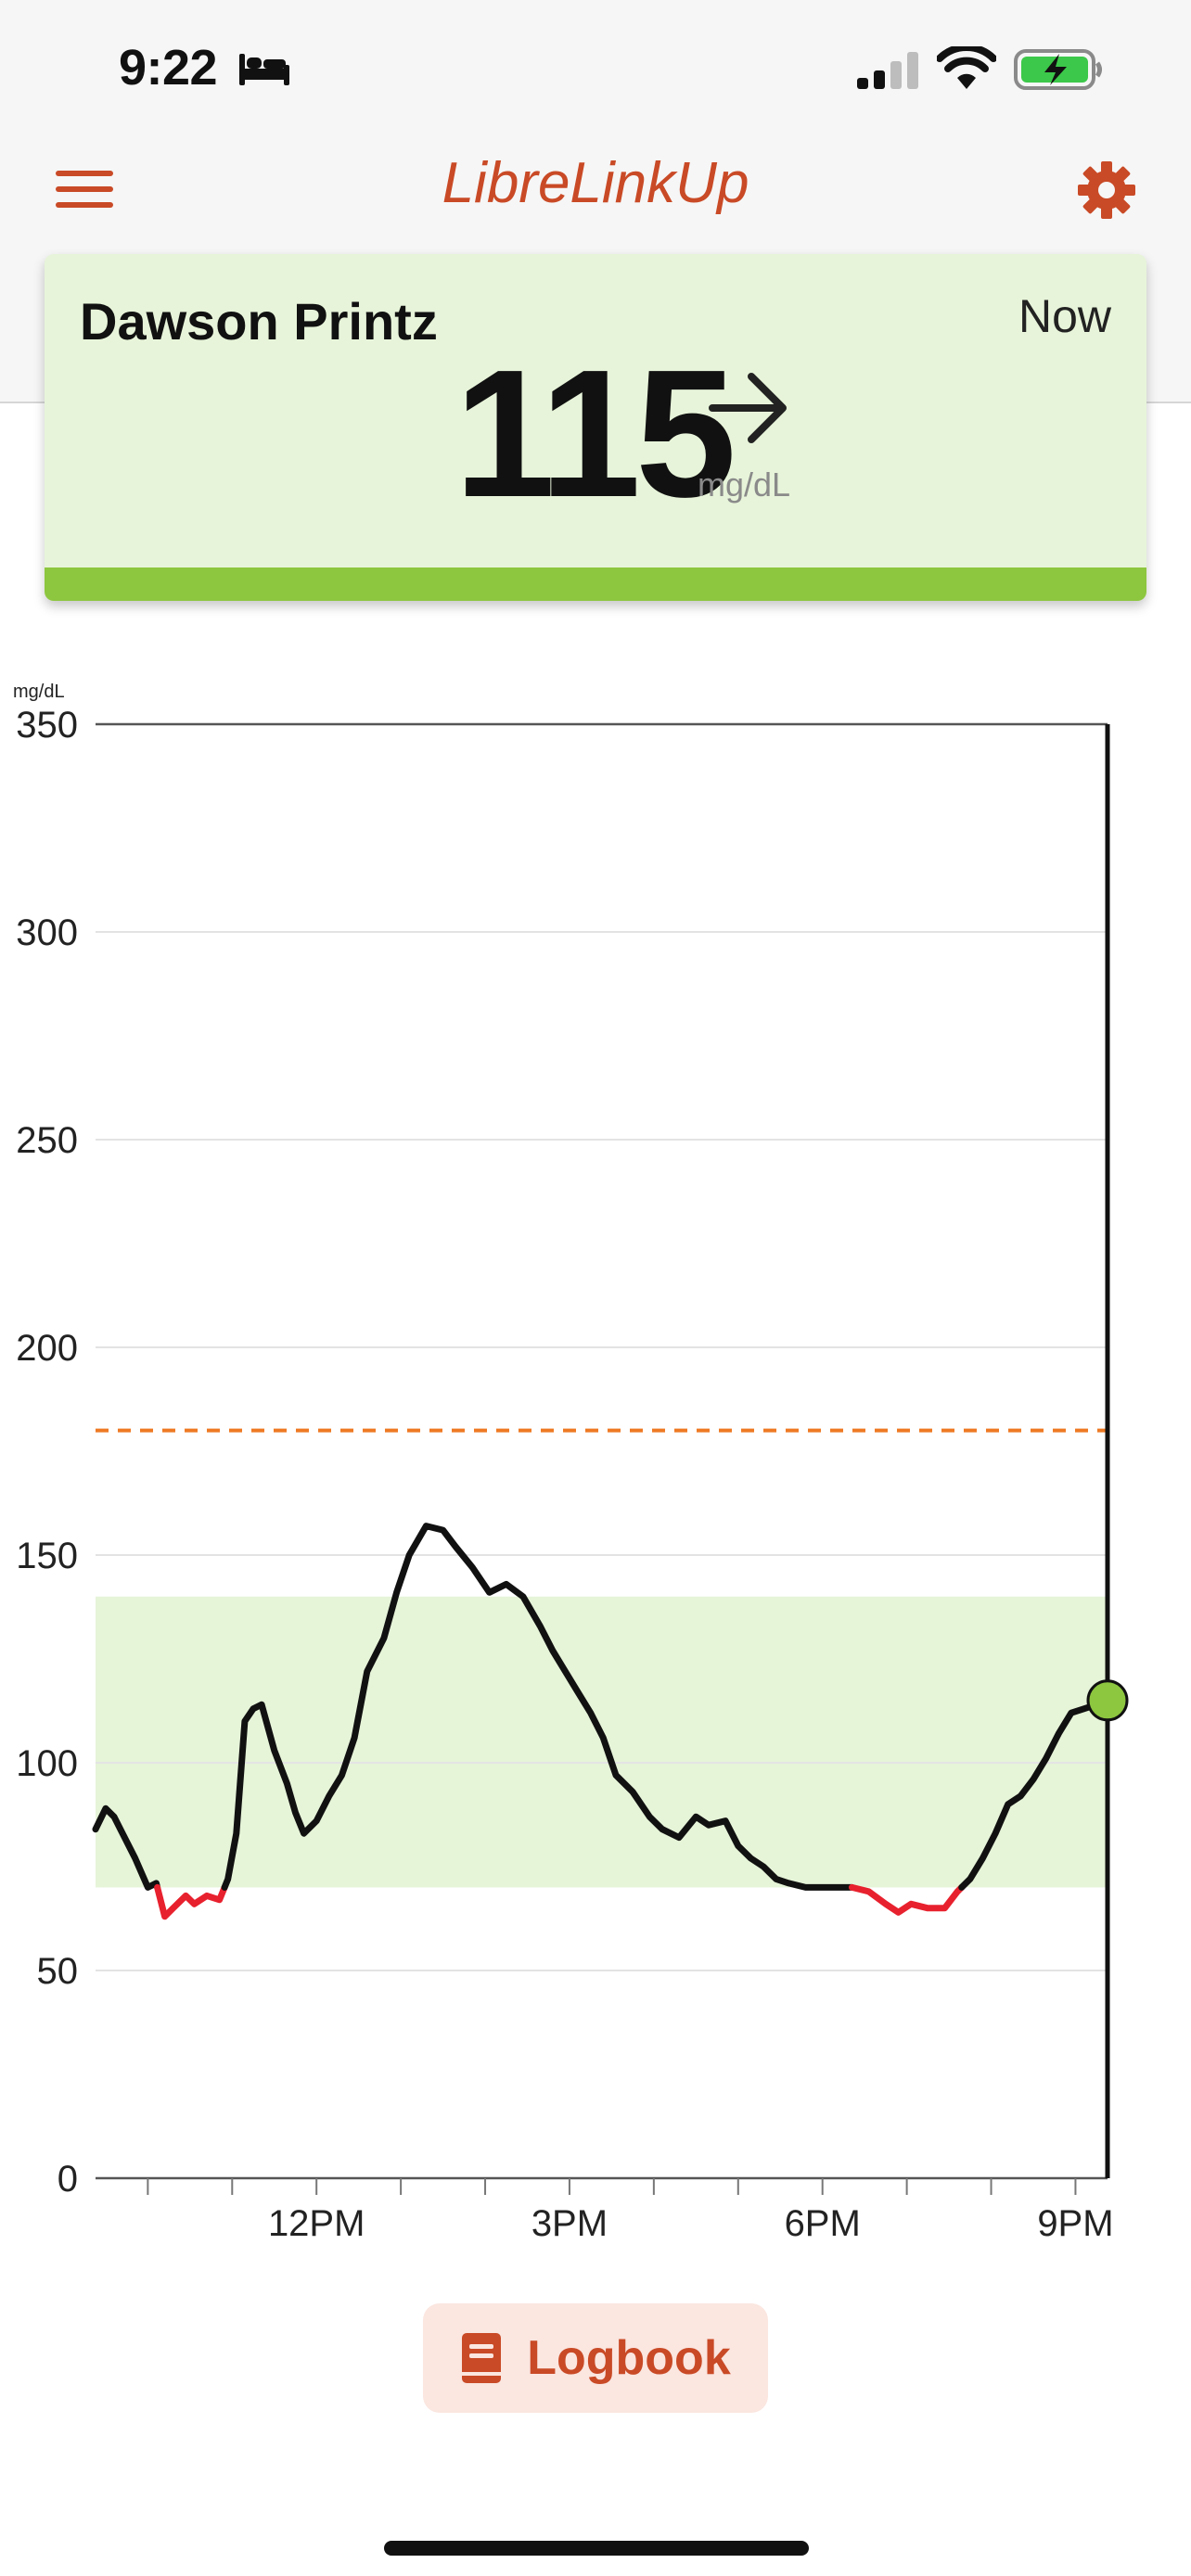 This screenshot has height=2576, width=1191. What do you see at coordinates (823, 2223) in the screenshot?
I see `x-tick-label: 6PM` at bounding box center [823, 2223].